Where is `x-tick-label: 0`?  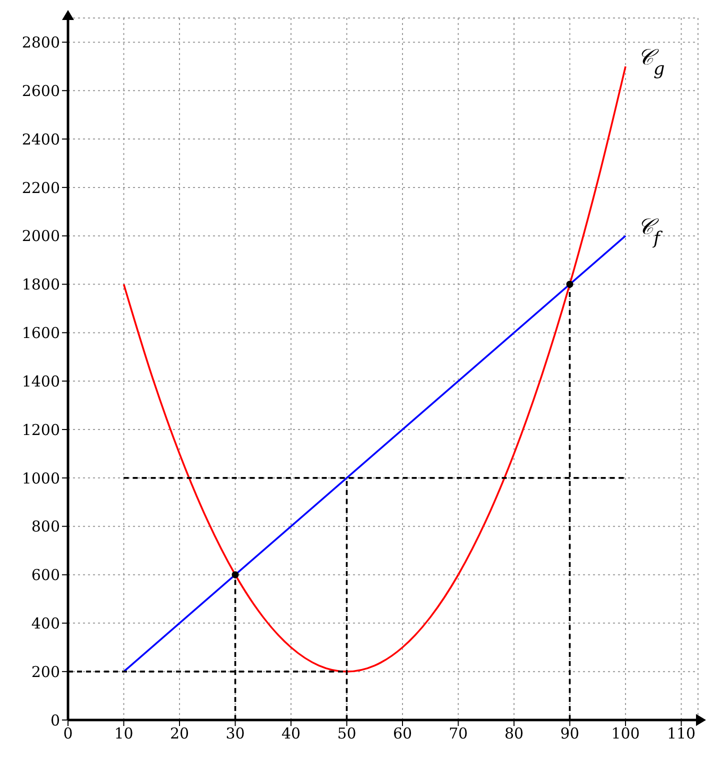
x-tick-label: 0 is located at coordinates (68, 733).